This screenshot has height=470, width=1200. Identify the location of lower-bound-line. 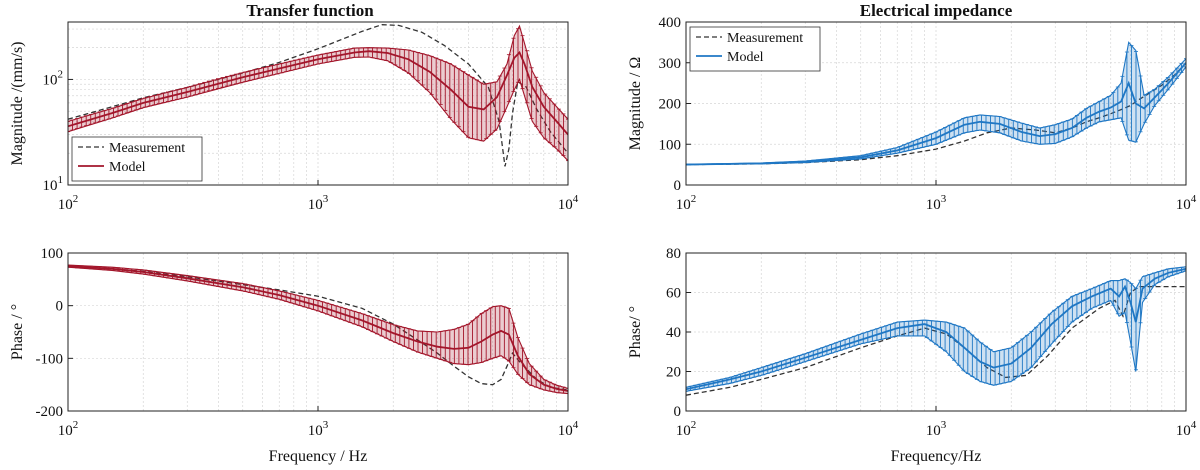
(936, 331).